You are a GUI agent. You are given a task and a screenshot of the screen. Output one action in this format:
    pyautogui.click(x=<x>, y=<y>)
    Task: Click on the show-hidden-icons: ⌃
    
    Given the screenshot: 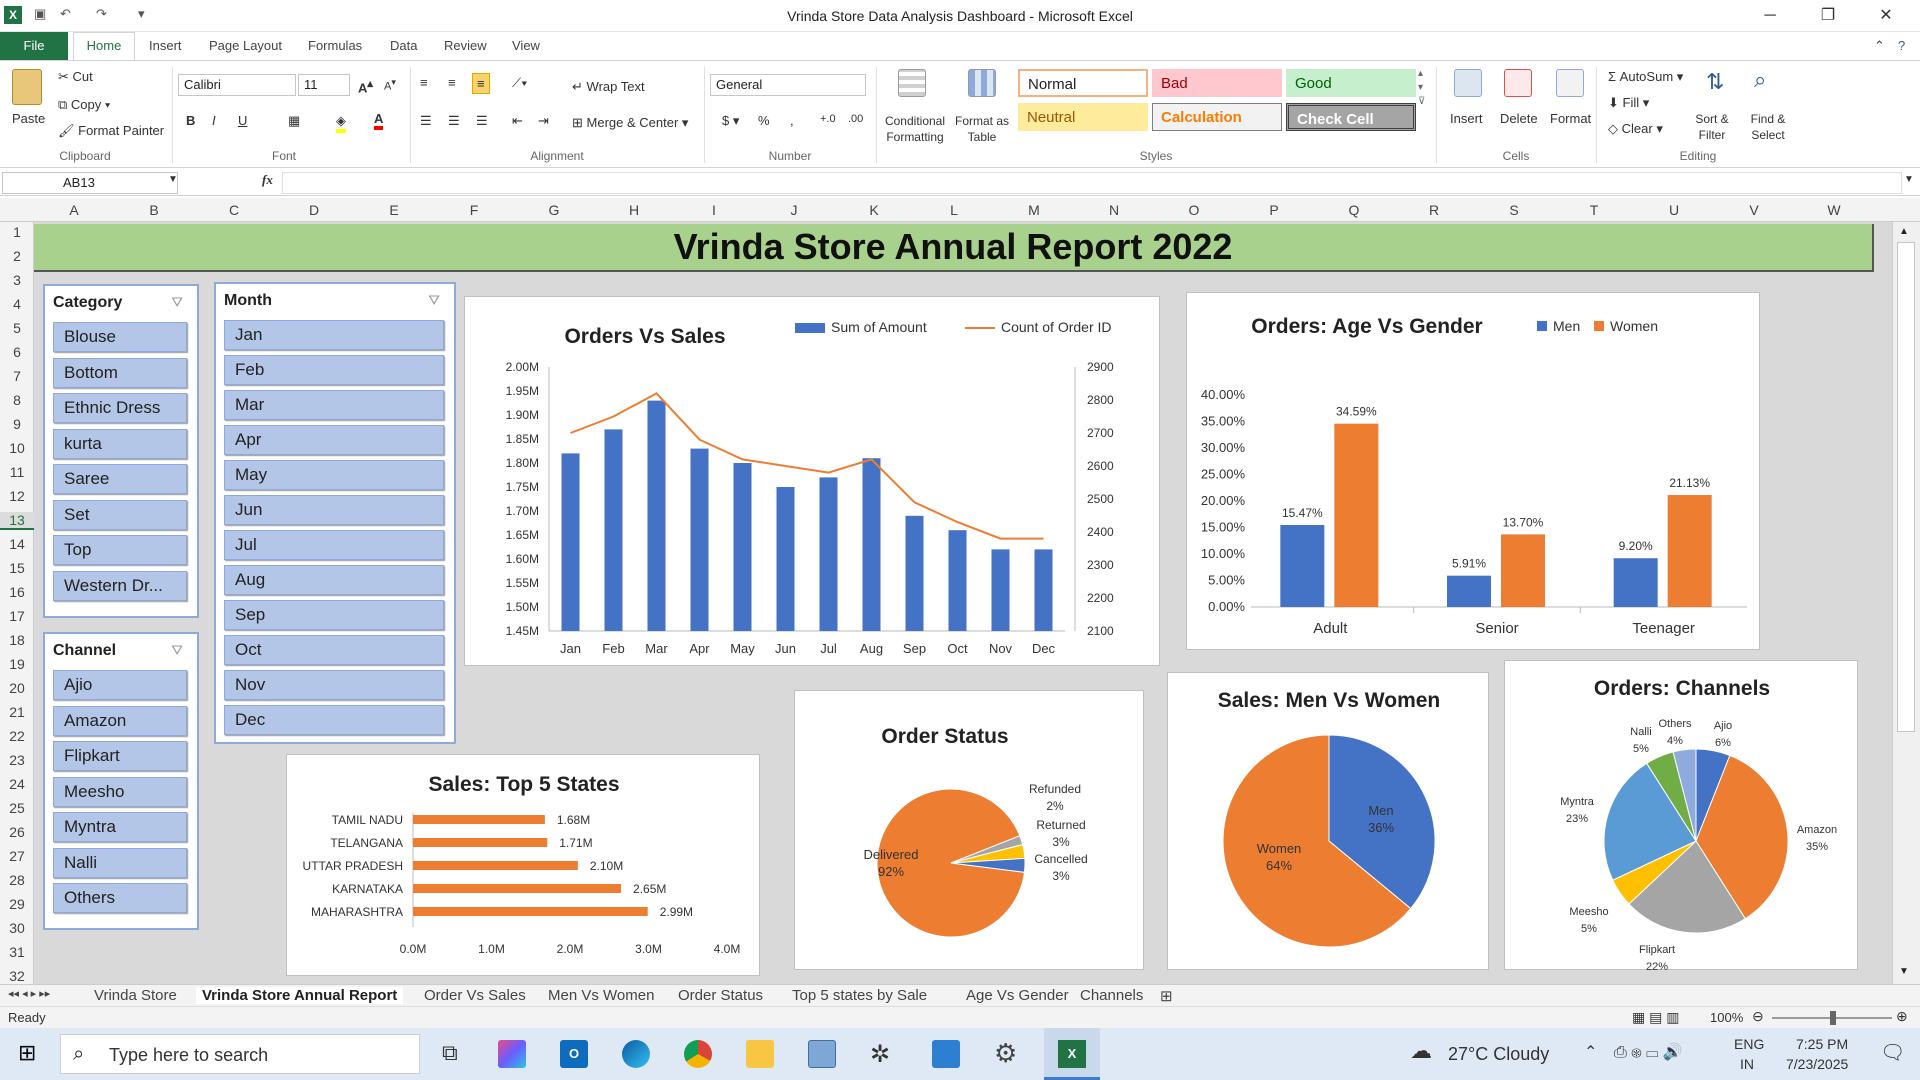 What is the action you would take?
    pyautogui.click(x=1591, y=1052)
    